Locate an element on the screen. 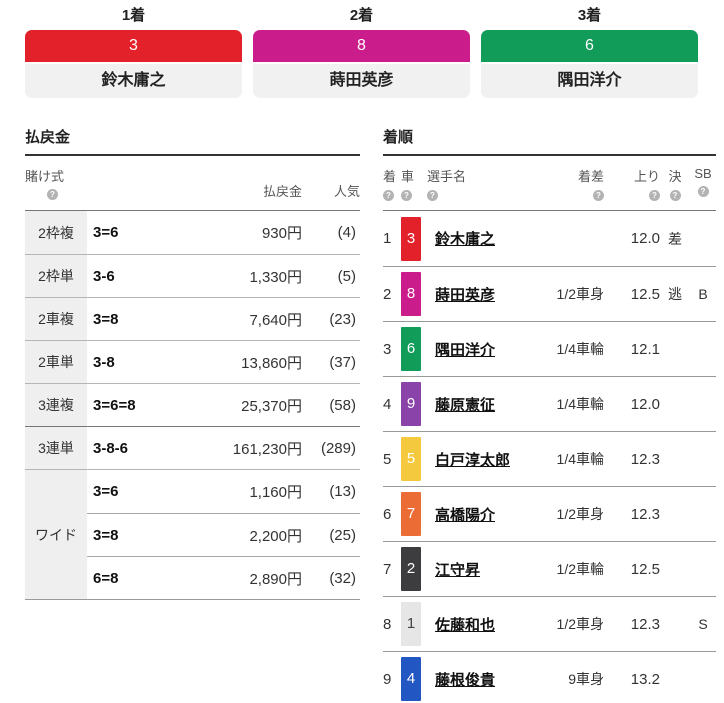 The height and width of the screenshot is (703, 724). margin-header: 着差 ? is located at coordinates (560, 183).